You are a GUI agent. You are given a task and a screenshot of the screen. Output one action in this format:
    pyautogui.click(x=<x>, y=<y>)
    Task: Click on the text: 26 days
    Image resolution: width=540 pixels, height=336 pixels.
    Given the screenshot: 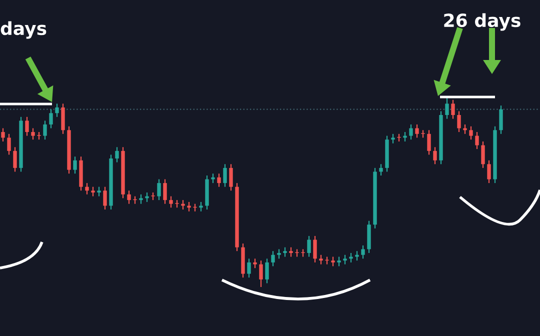 What is the action you would take?
    pyautogui.click(x=482, y=22)
    